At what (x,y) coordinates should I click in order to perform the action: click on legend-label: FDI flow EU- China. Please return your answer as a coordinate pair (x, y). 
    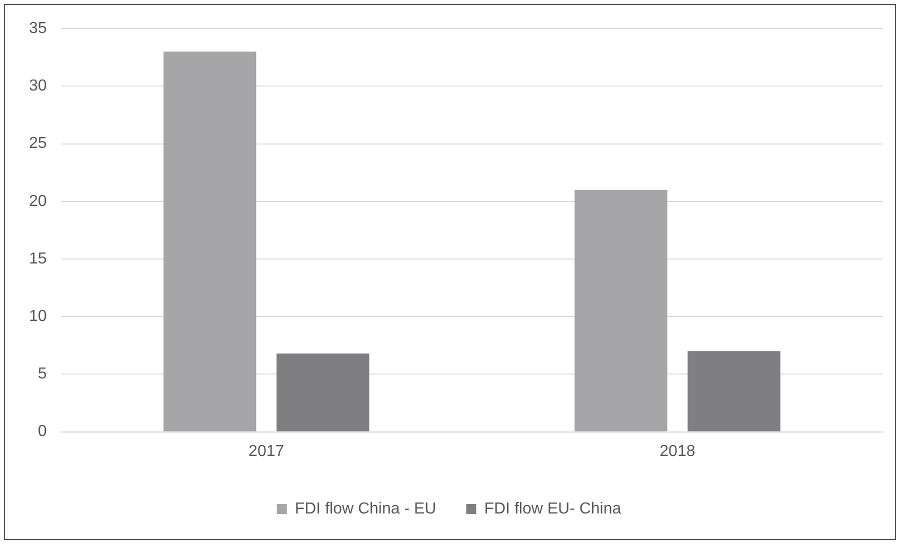
    Looking at the image, I should click on (553, 509).